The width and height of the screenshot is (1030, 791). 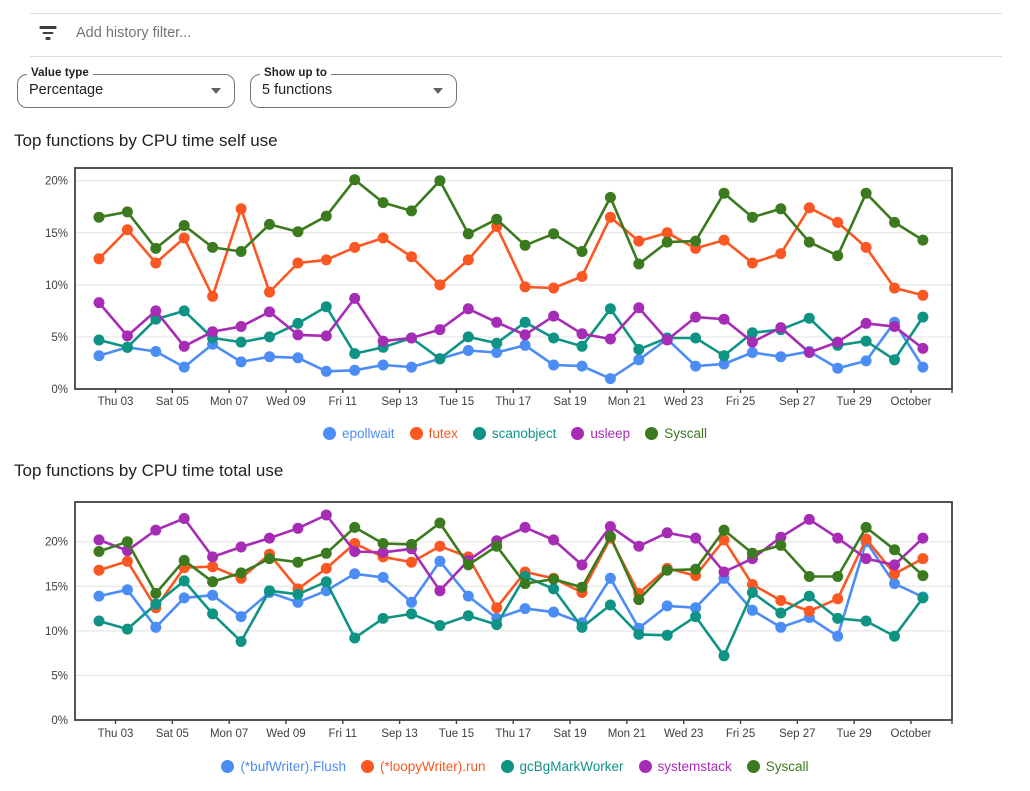 I want to click on chevron-down-icon, so click(x=216, y=91).